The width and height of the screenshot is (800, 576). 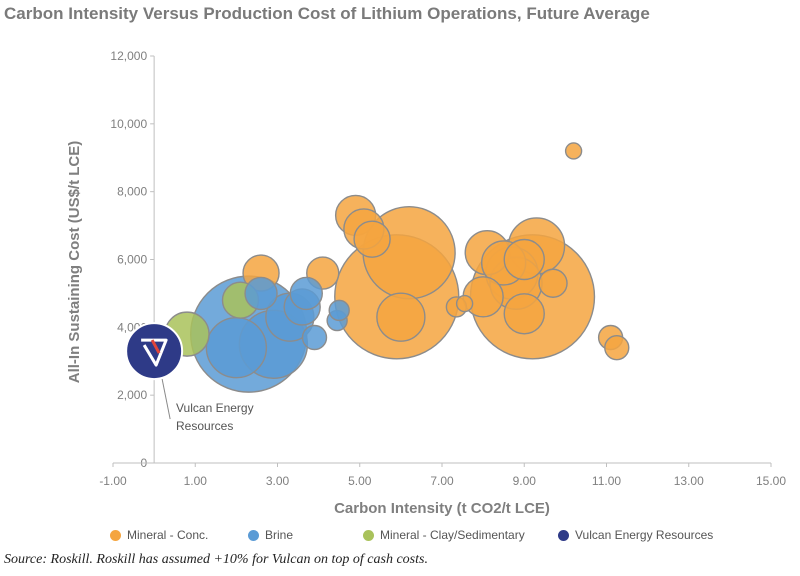 I want to click on y-tick-label: 12,000, so click(x=128, y=56).